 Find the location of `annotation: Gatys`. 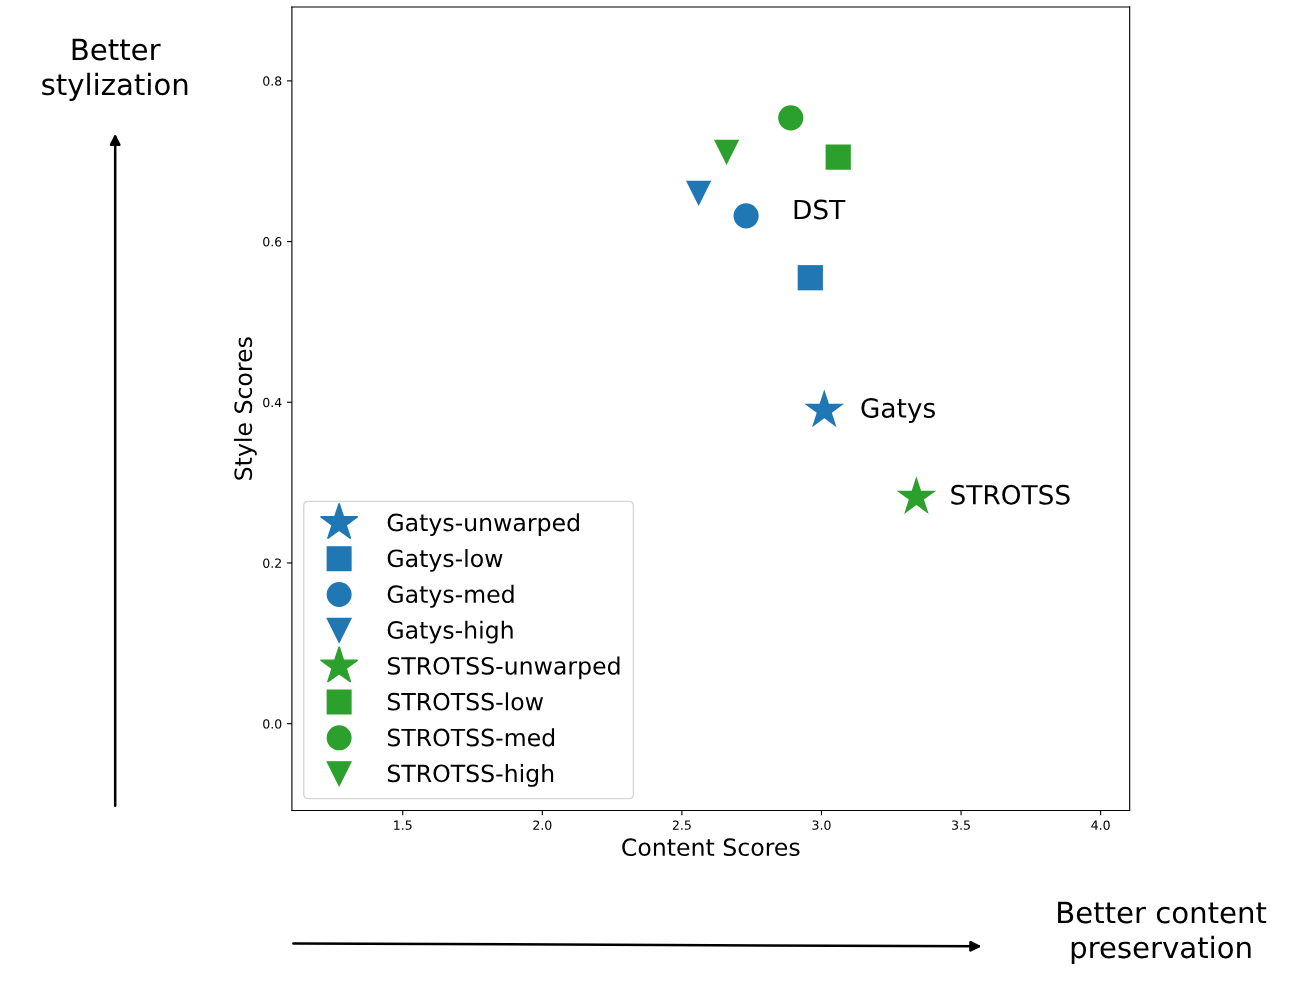

annotation: Gatys is located at coordinates (898, 411).